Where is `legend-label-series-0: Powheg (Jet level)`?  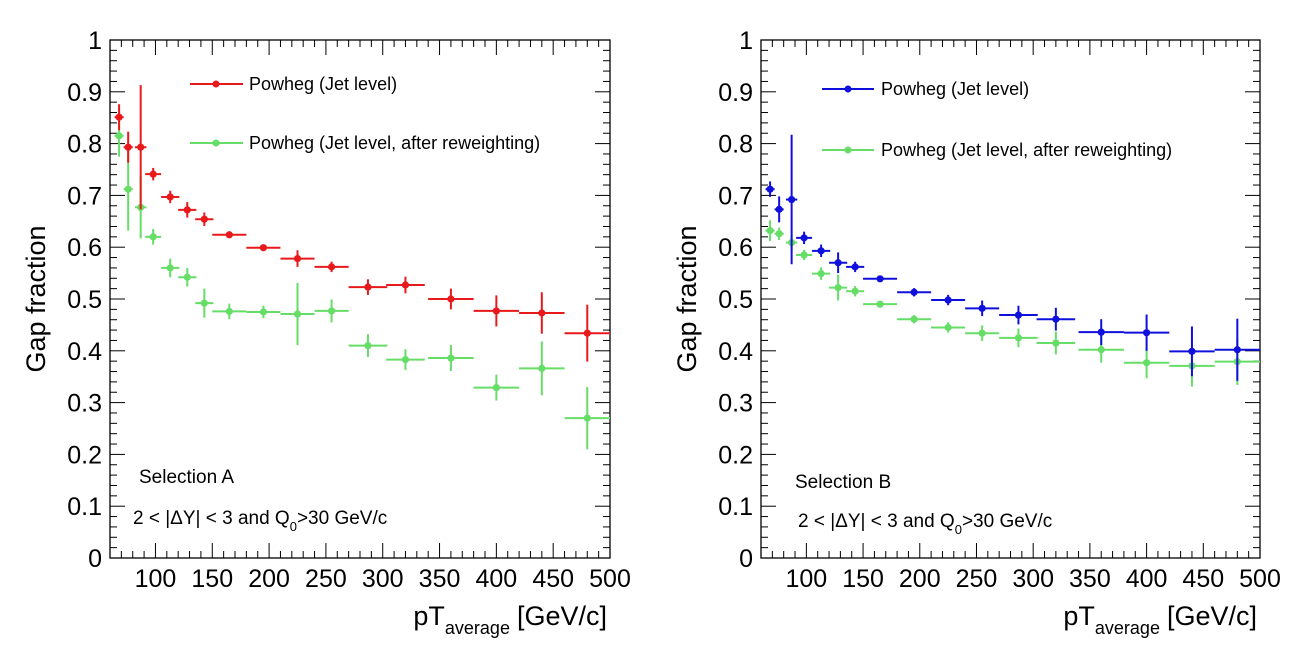 legend-label-series-0: Powheg (Jet level) is located at coordinates (323, 84).